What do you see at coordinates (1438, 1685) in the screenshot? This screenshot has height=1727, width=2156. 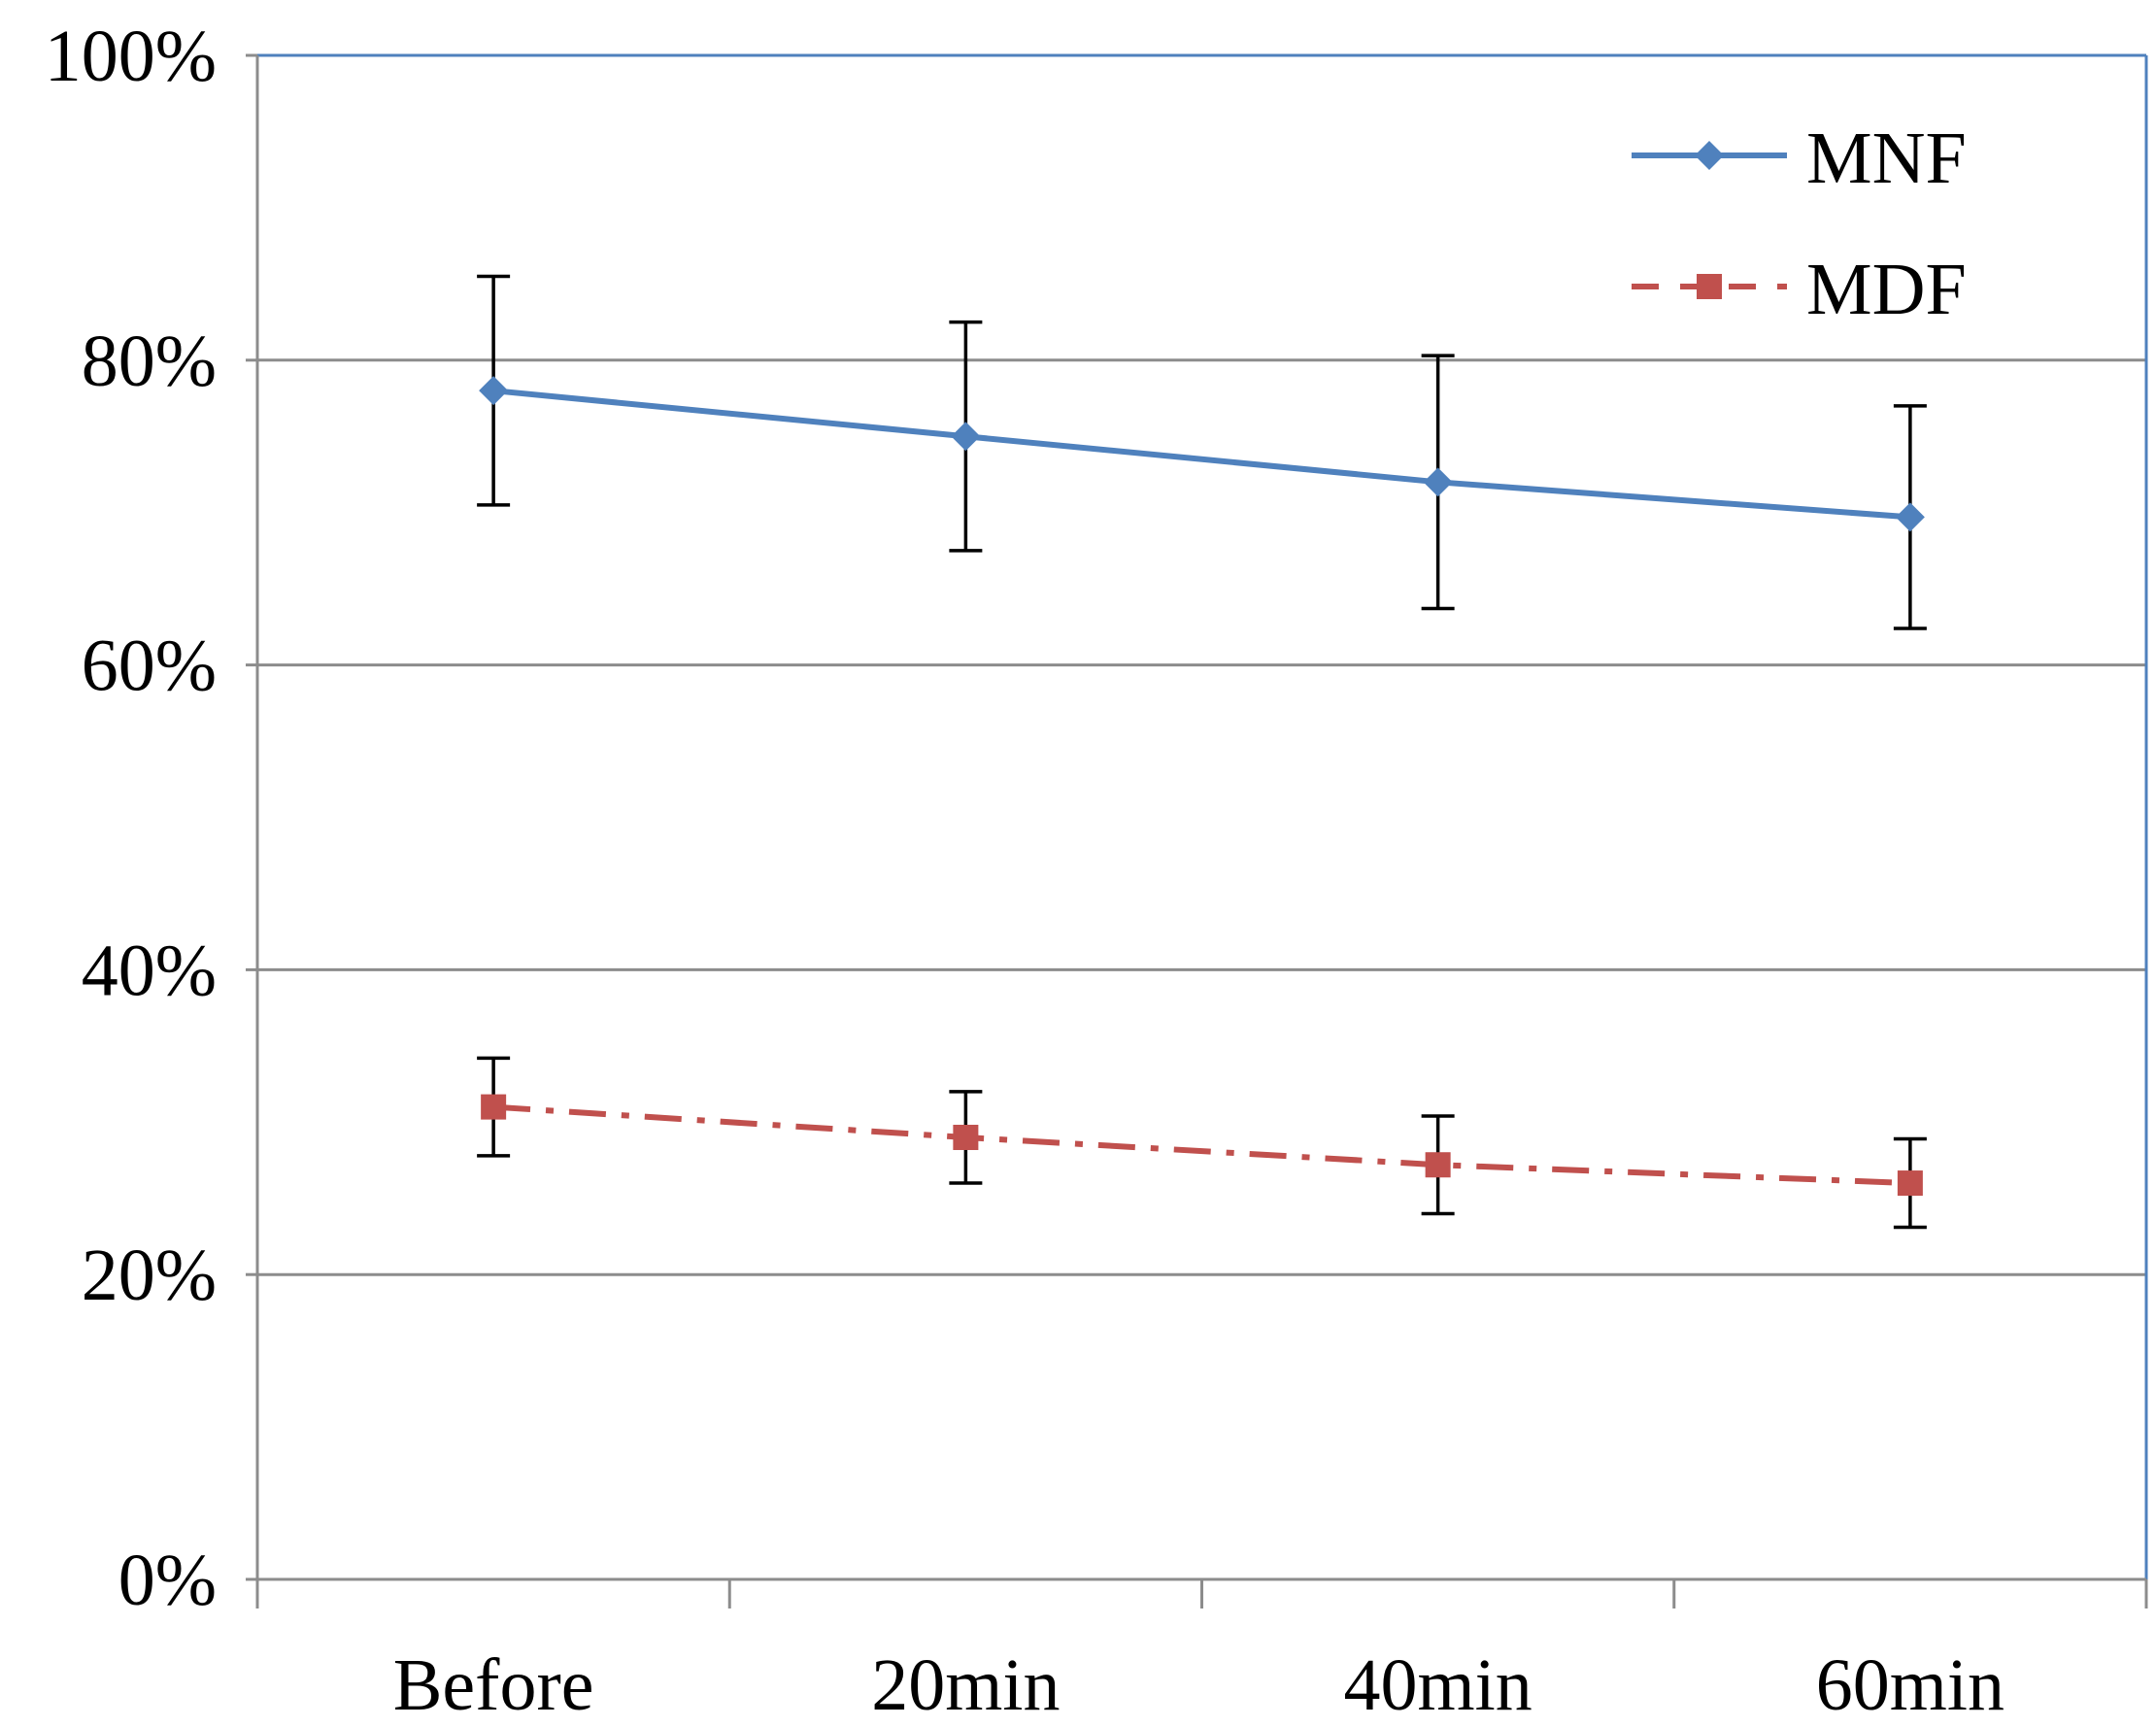 I see `x-tick-label: 40min` at bounding box center [1438, 1685].